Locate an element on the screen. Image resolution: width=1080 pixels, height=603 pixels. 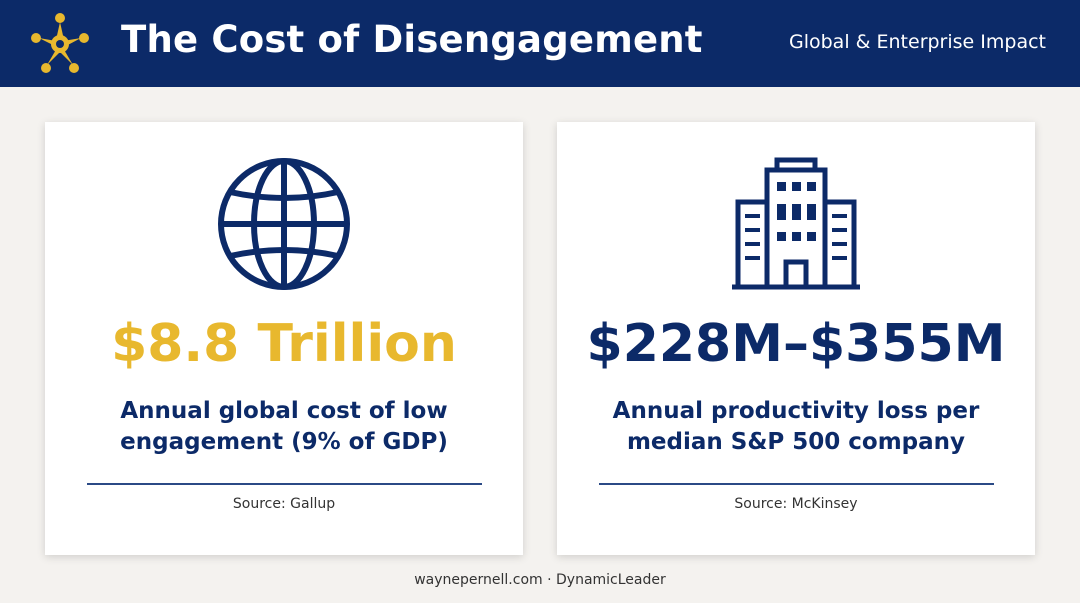
source: Source: McKinsey is located at coordinates (796, 504).